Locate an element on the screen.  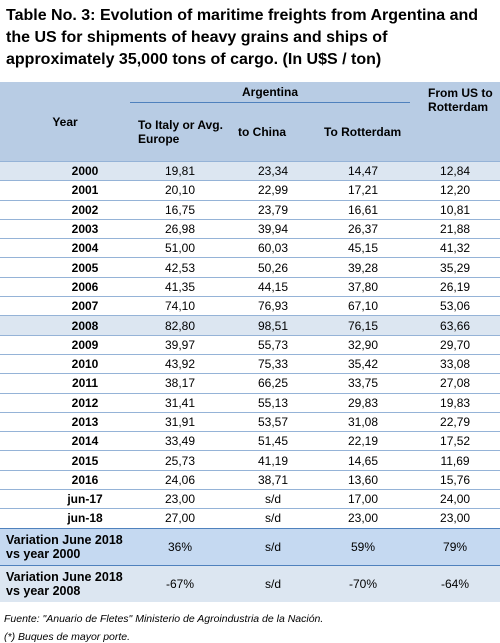
cell: 35,29 is located at coordinates (455, 267).